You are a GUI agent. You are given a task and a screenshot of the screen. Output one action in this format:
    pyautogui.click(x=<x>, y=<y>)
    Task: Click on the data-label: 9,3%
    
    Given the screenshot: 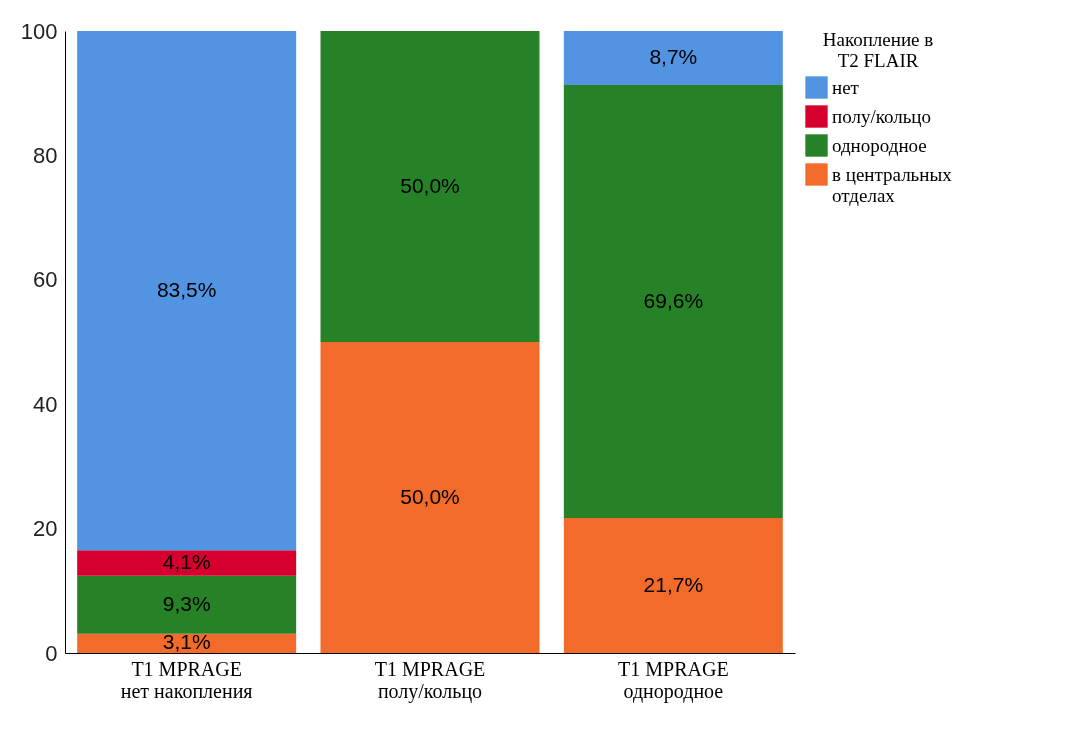 What is the action you would take?
    pyautogui.click(x=186, y=603)
    